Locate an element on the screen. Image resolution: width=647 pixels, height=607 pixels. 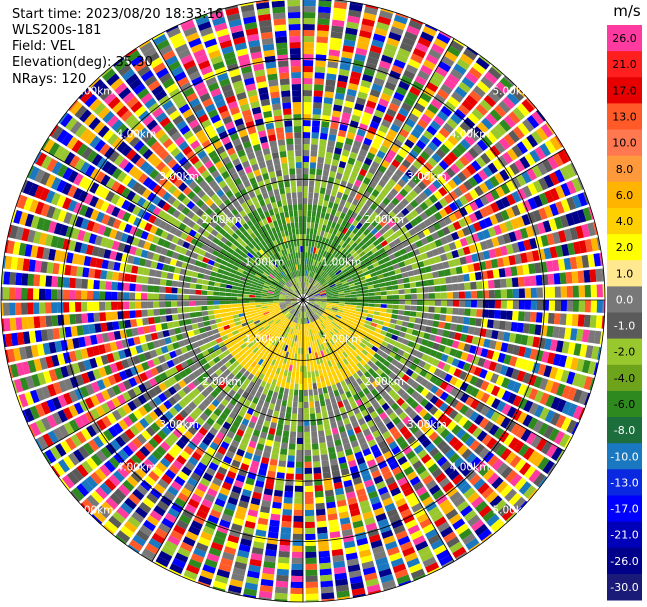
colorbar-tick-label: 2.0 is located at coordinates (625, 247).